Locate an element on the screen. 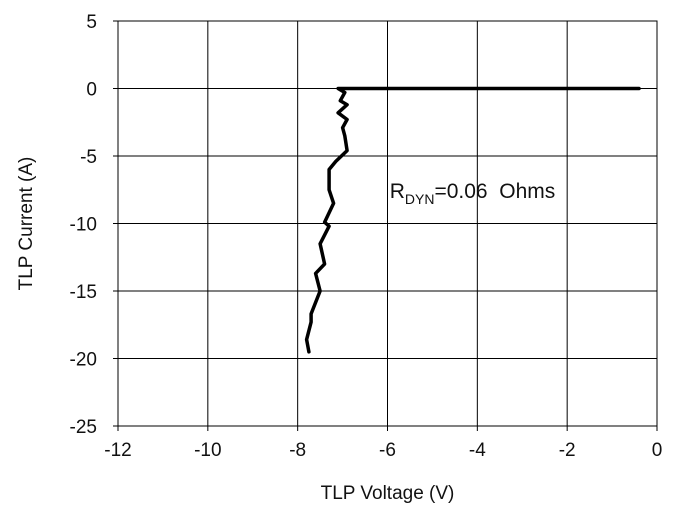  x-axis-title: TLP Voltage (V) is located at coordinates (388, 493).